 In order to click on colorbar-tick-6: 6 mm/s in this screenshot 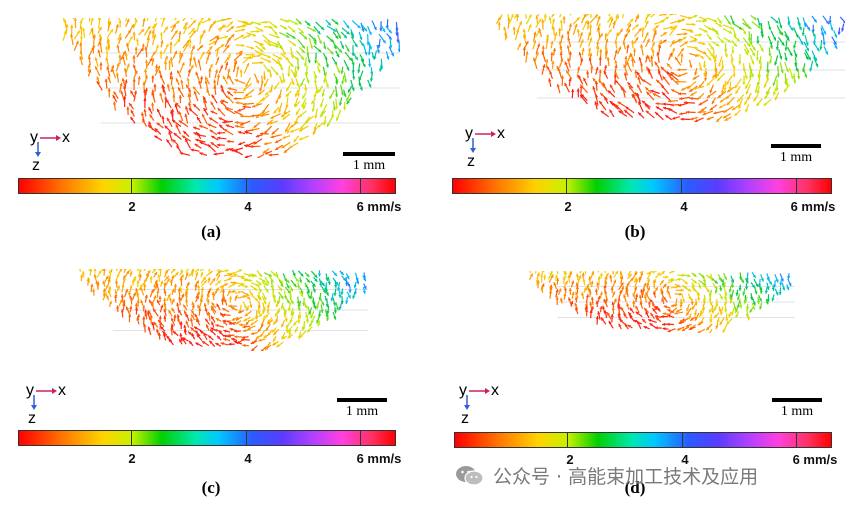, I will do `click(815, 459)`.